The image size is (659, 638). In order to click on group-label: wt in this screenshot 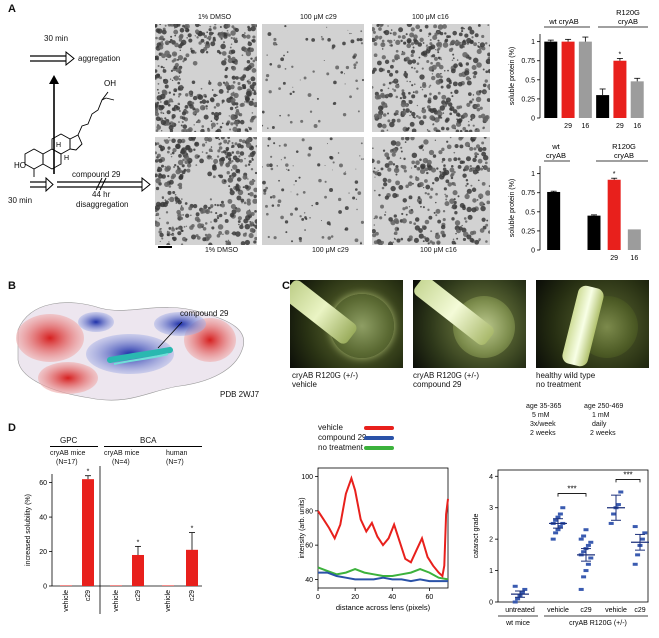, I will do `click(555, 147)`.